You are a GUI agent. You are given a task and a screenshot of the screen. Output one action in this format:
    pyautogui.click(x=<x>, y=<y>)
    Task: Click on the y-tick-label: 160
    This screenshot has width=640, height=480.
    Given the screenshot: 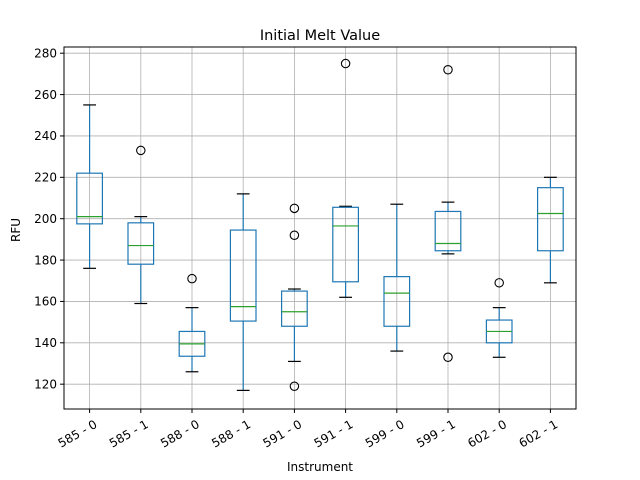 What is the action you would take?
    pyautogui.click(x=45, y=302)
    